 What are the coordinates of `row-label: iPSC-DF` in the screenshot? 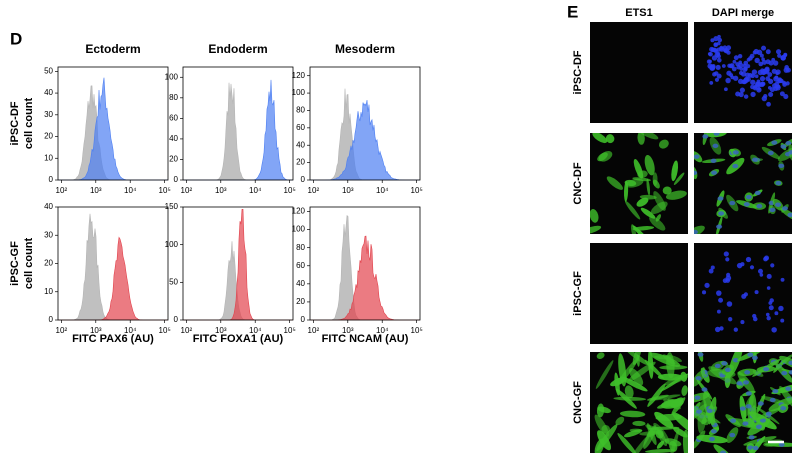 It's located at (15, 123).